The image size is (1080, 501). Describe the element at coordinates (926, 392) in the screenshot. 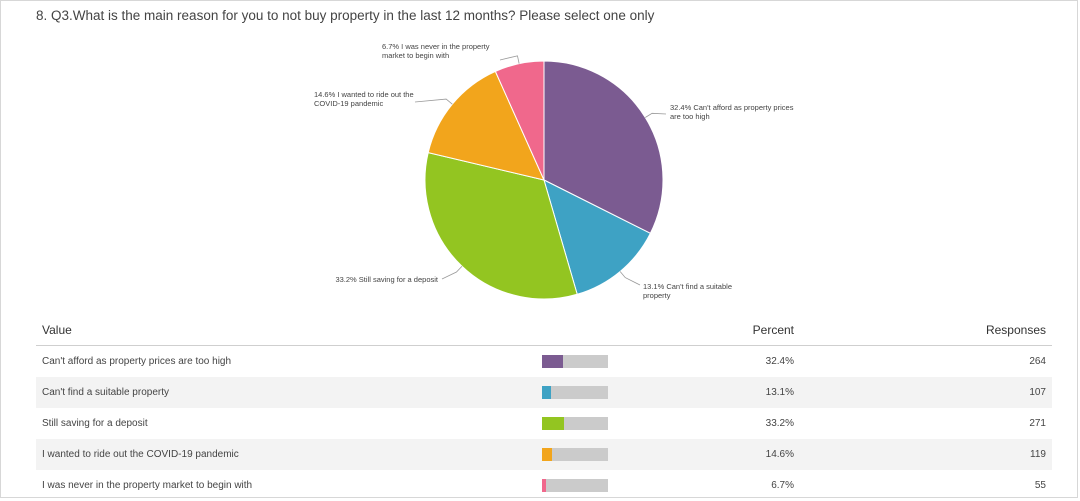

I see `row-responses: 107` at that location.